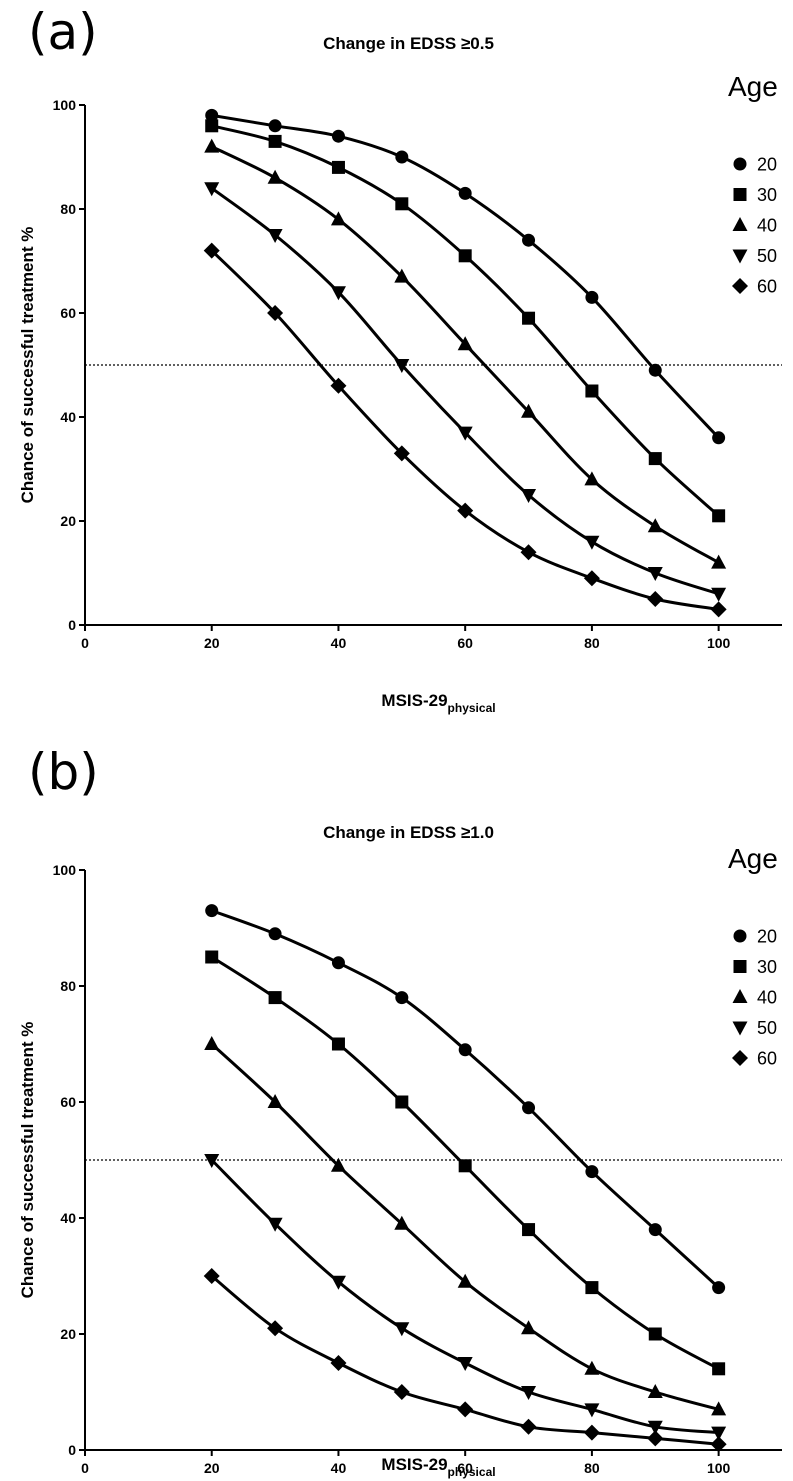 This screenshot has height=1481, width=793. What do you see at coordinates (767, 165) in the screenshot?
I see `chart-a-legend-label-20: 20` at bounding box center [767, 165].